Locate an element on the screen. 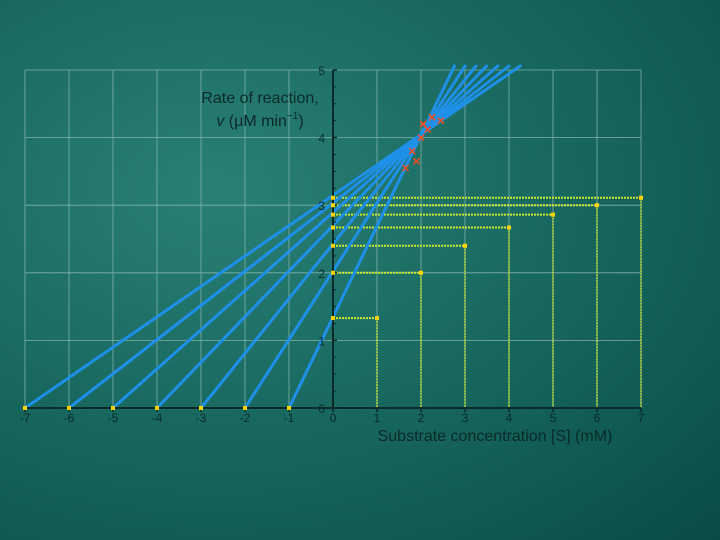  x-tick-label: 4 is located at coordinates (509, 418).